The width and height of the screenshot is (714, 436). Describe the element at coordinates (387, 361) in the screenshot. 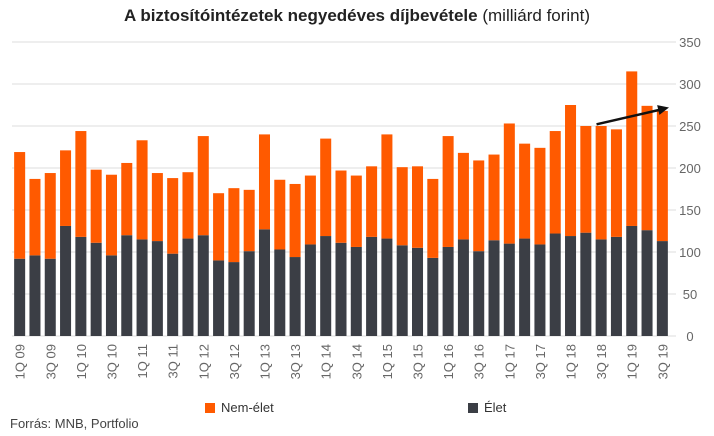

I see `x-tick-label: 1Q 15` at that location.